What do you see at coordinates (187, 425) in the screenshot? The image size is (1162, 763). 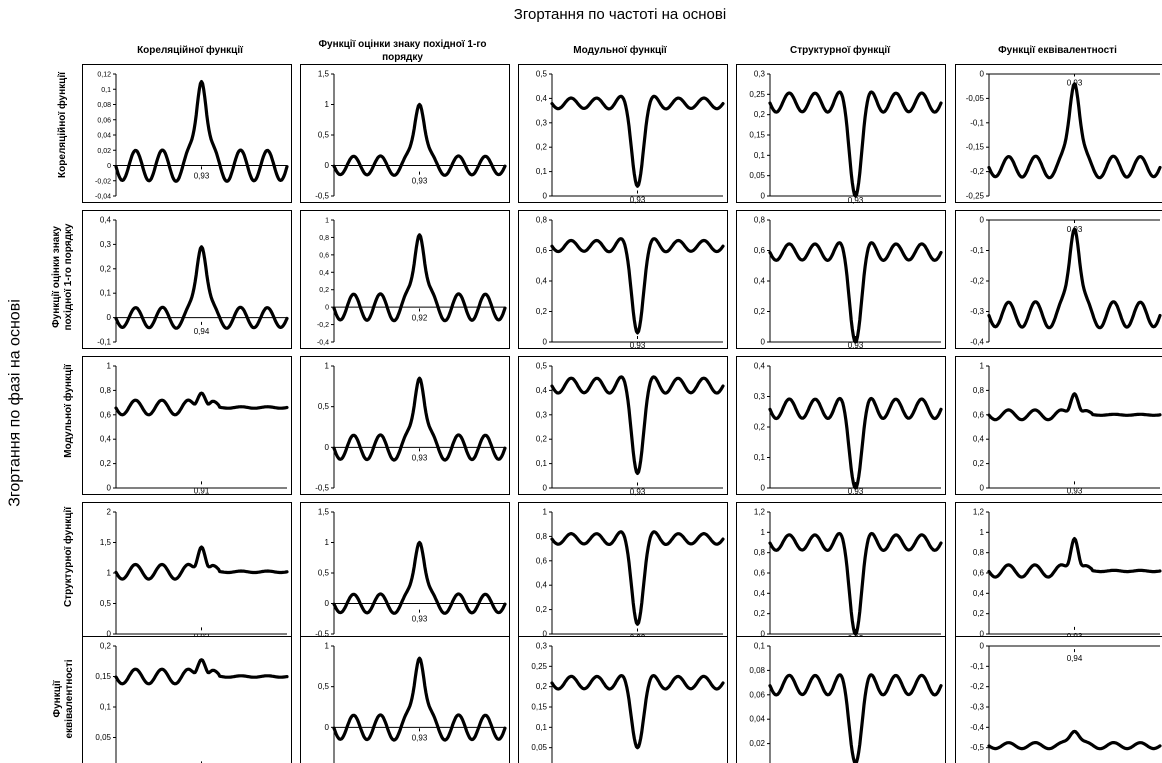 I see `panel-r2-c0: 1 0,8 0,6 0,4 0,2 0 0,91` at bounding box center [187, 425].